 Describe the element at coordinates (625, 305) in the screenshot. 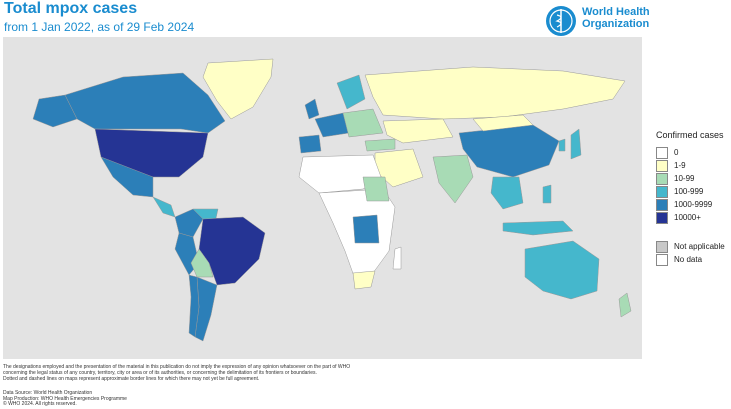

I see `new-zealand` at that location.